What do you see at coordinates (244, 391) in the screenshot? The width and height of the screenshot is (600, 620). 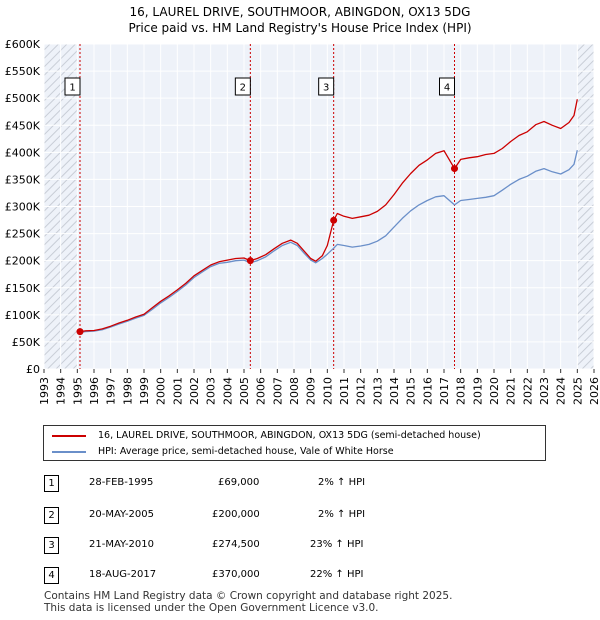 I see `x-tick-label: 2005` at bounding box center [244, 391].